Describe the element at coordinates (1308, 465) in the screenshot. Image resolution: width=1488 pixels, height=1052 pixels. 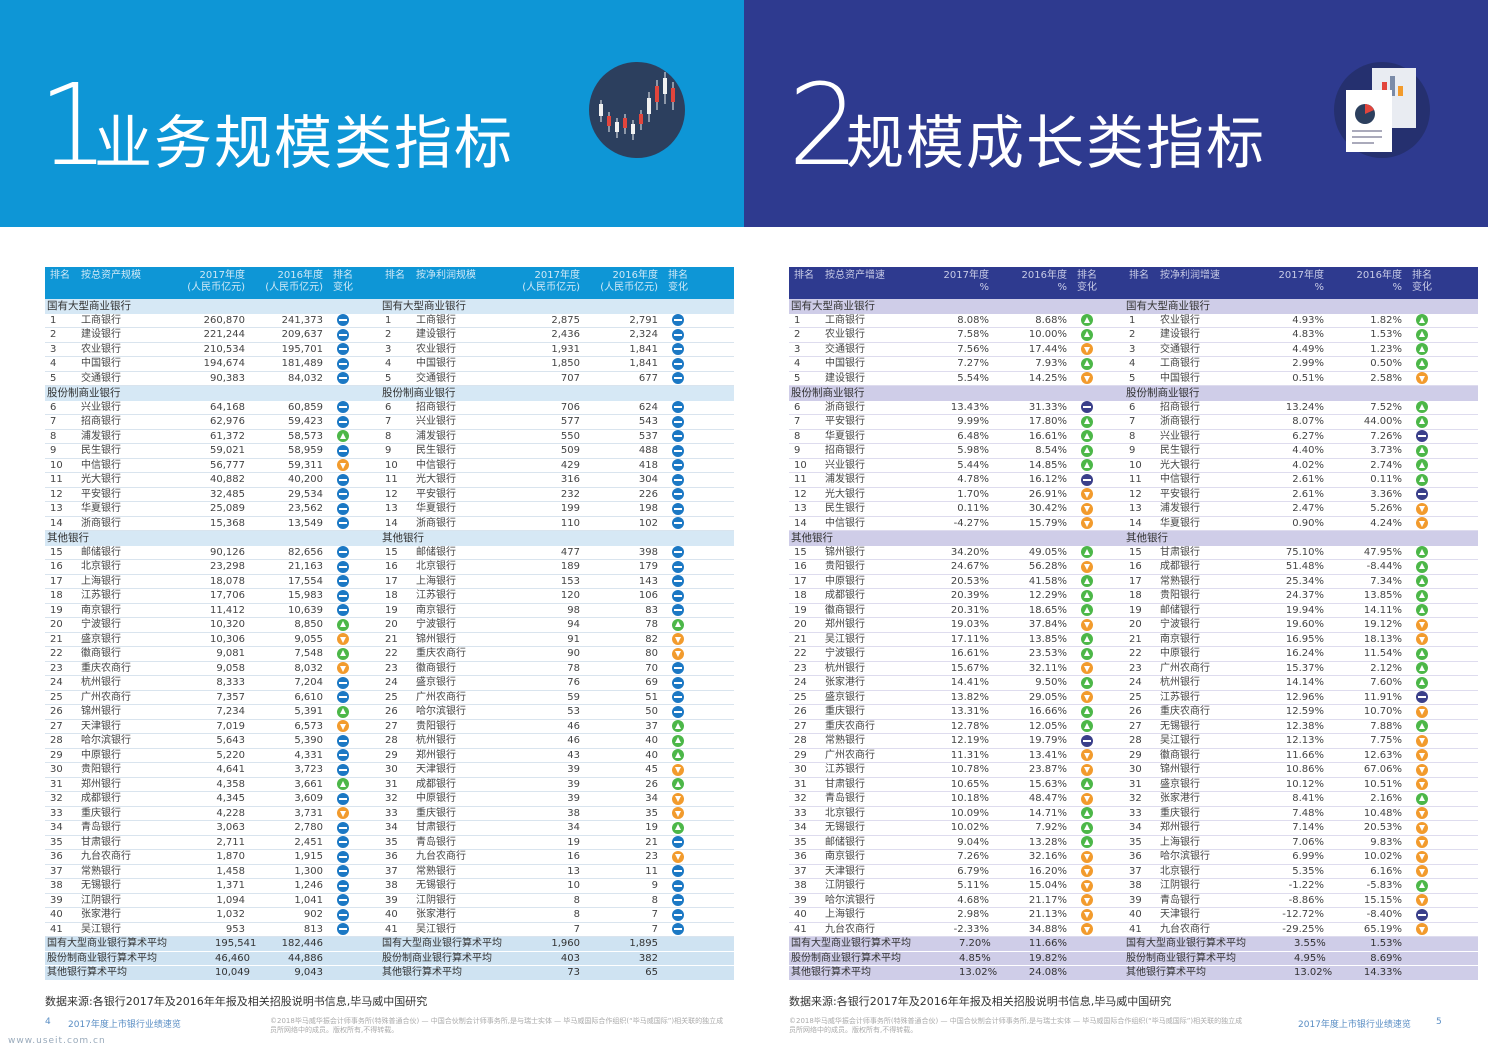
I see `value-2017-cell: 4.02%` at that location.